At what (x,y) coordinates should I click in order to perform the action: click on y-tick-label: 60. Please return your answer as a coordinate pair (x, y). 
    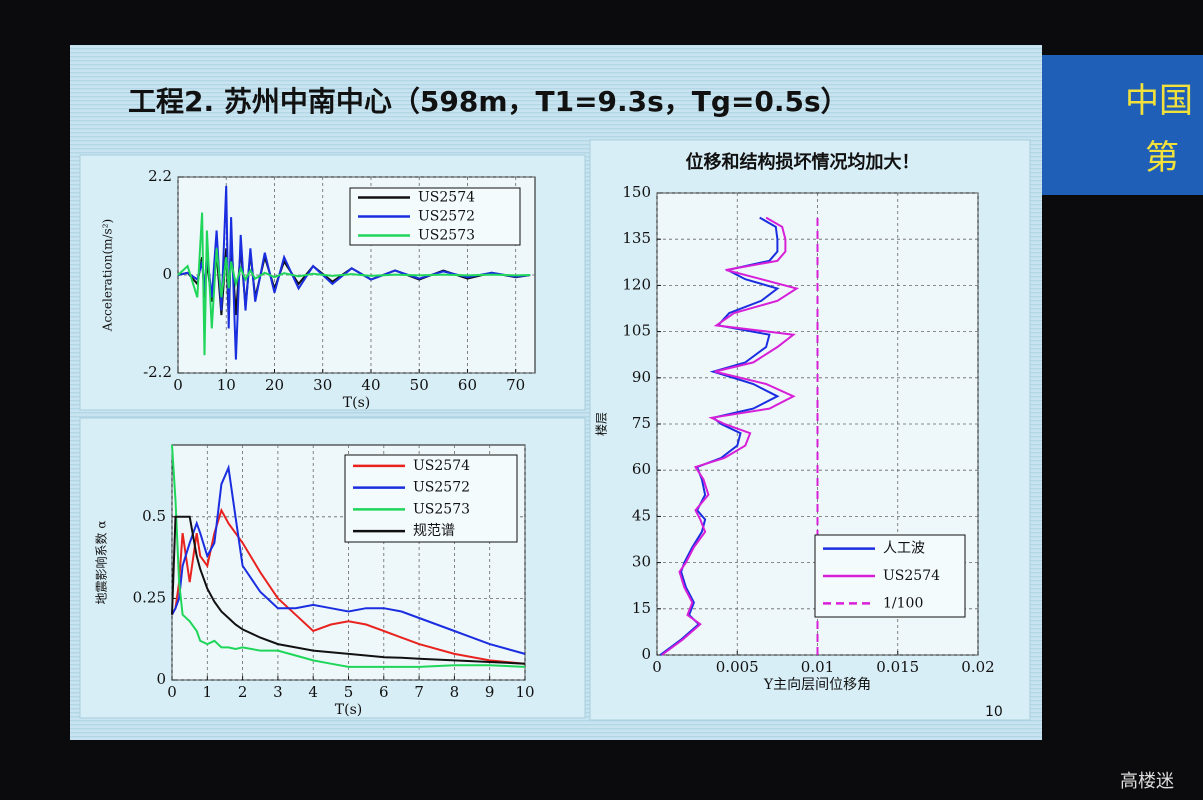
    Looking at the image, I should click on (641, 469).